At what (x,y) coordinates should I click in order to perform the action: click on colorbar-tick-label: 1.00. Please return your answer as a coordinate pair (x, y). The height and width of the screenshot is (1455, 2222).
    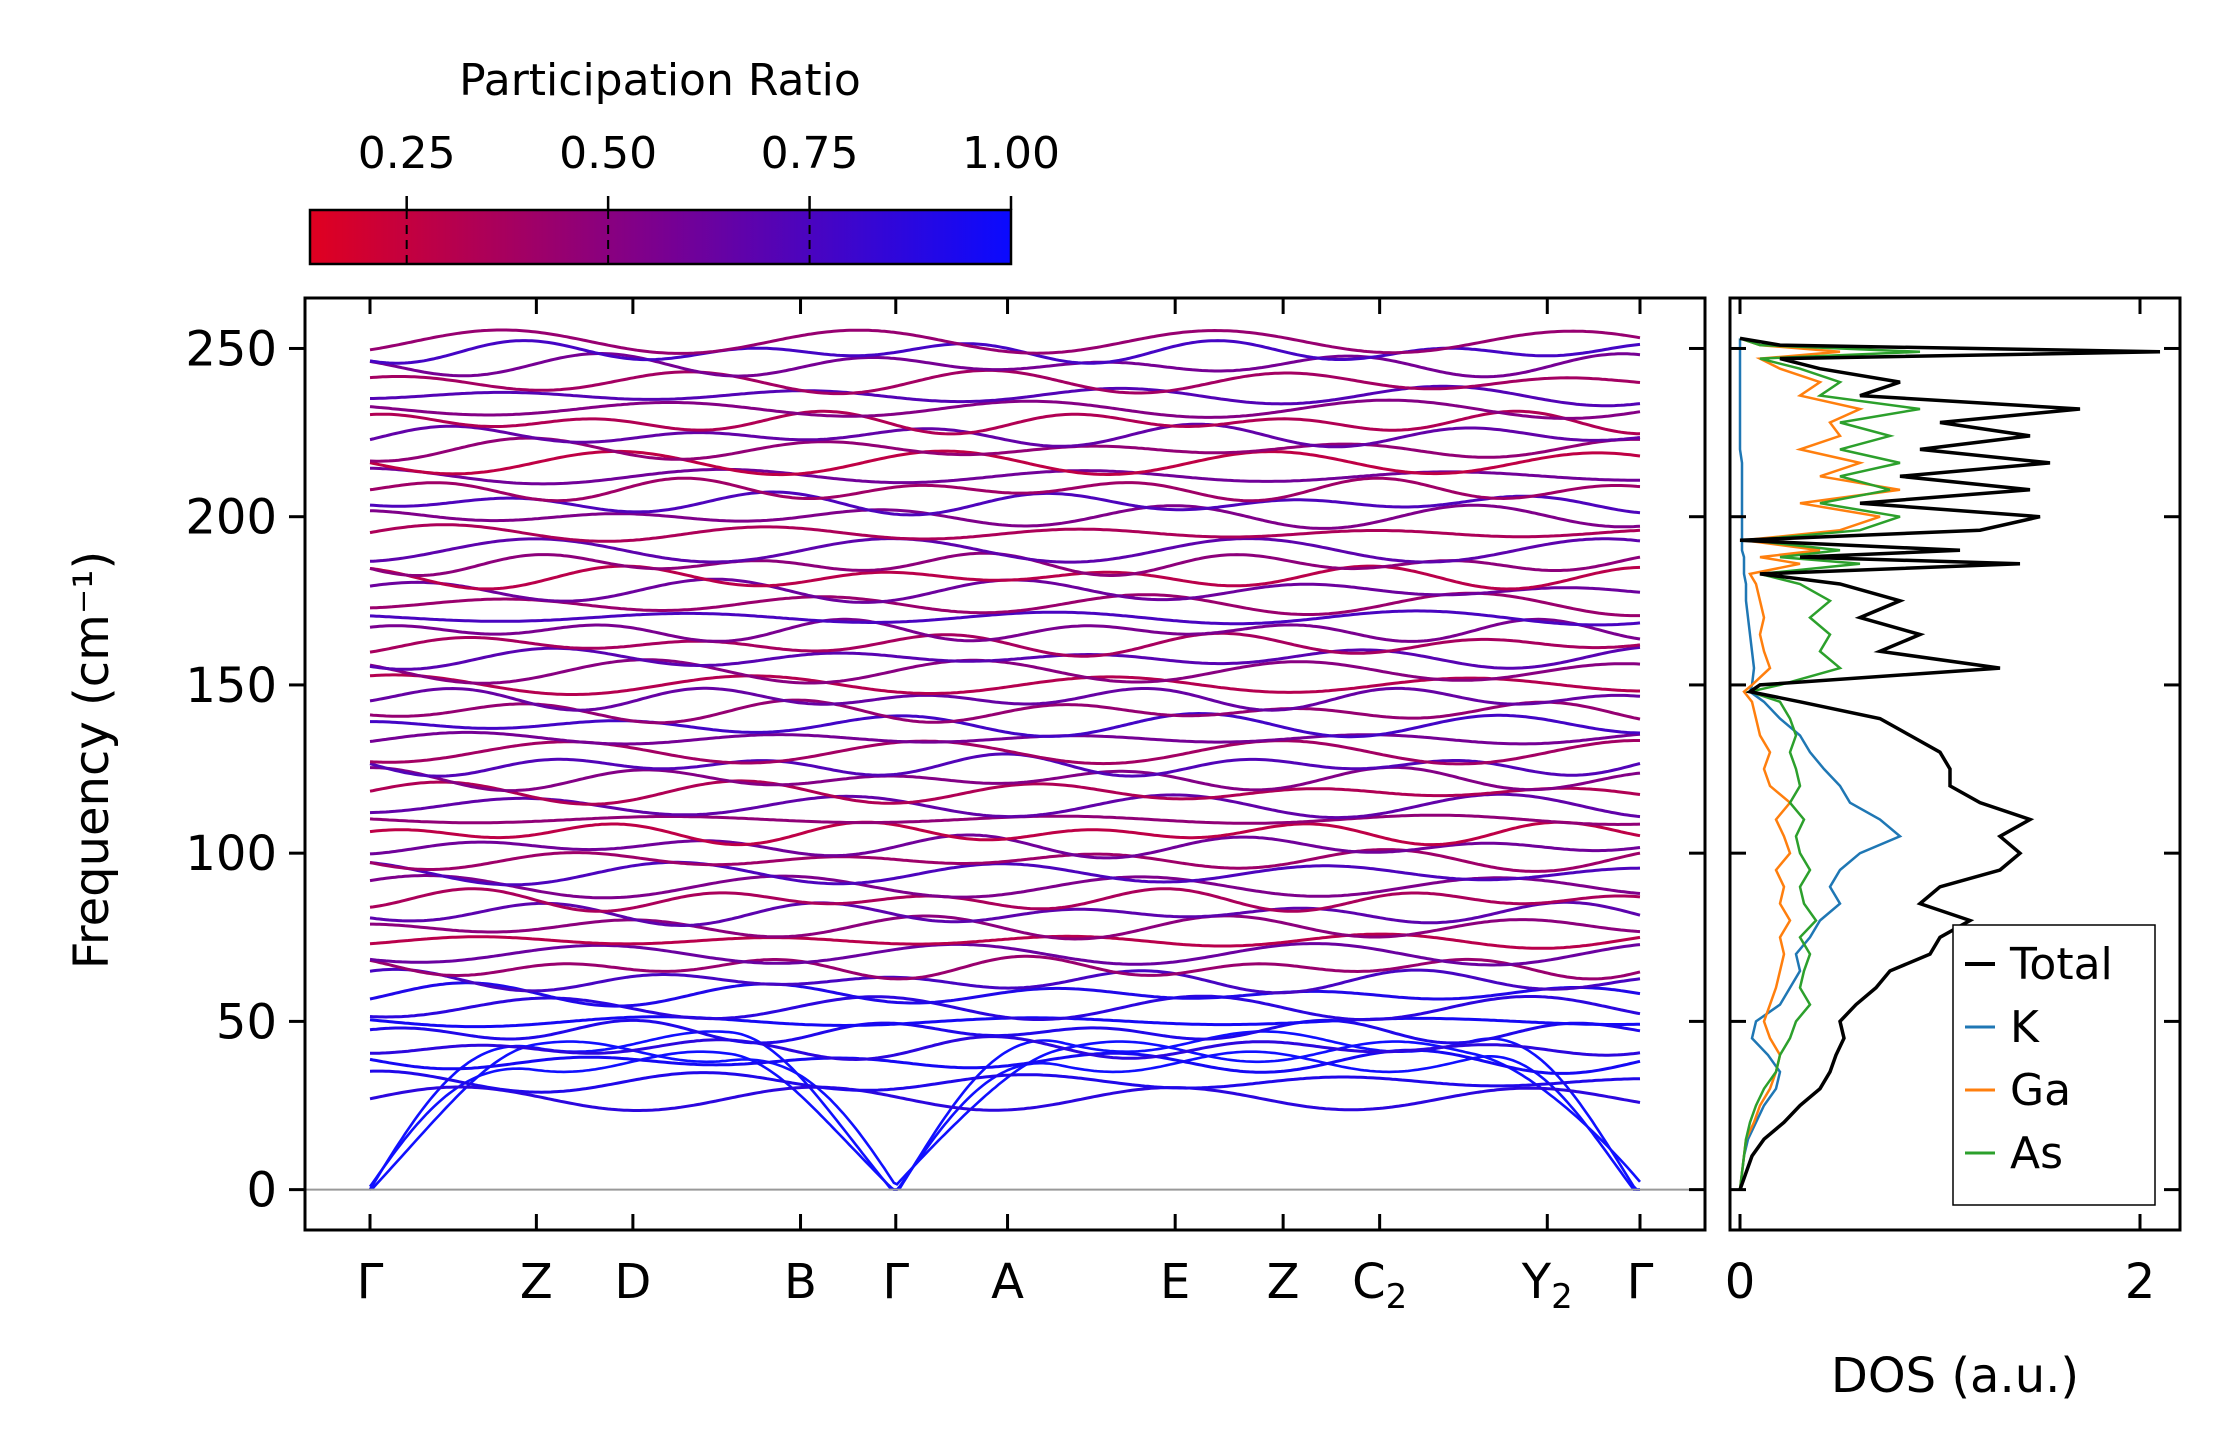
    Looking at the image, I should click on (1011, 153).